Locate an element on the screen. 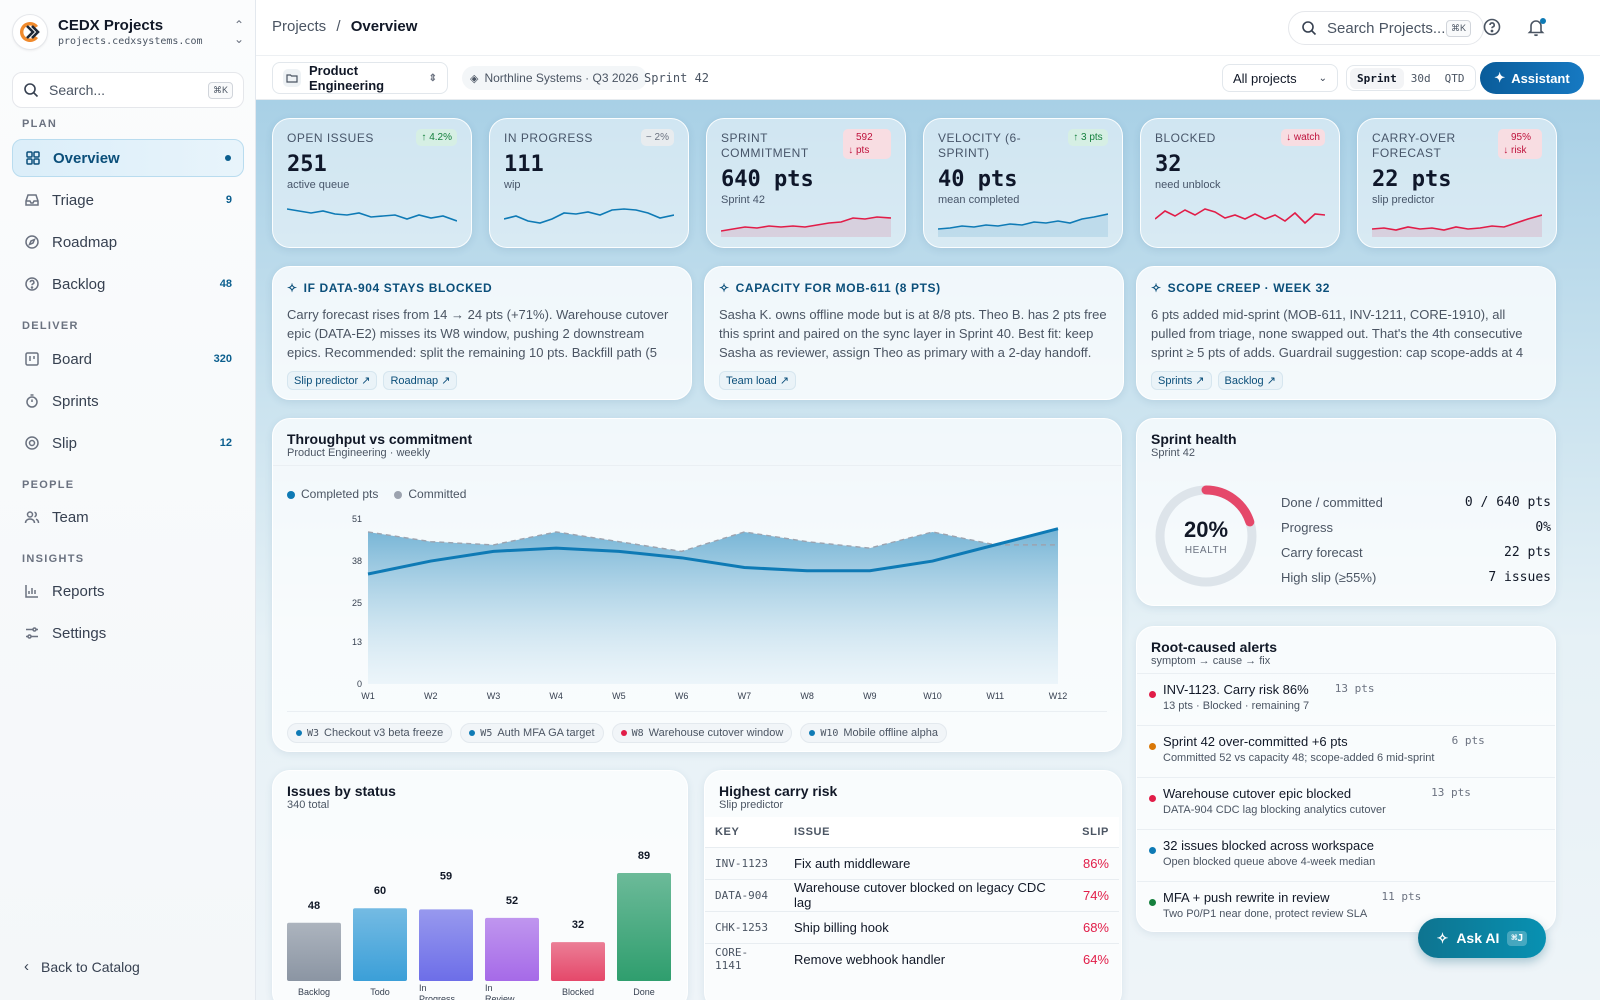  sidebar-item-reports: Reports is located at coordinates (128, 591).